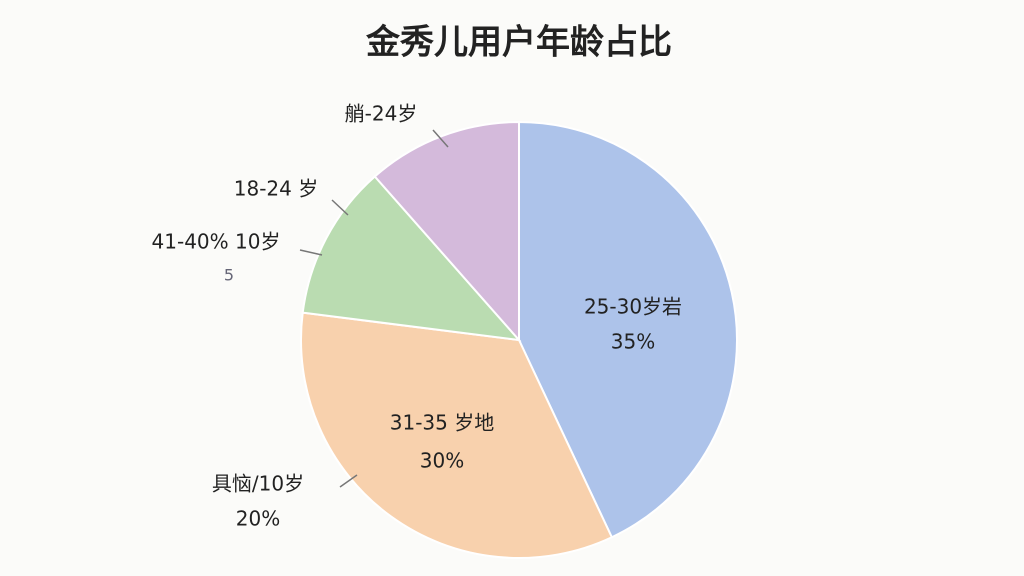 This screenshot has height=576, width=1024. I want to click on chart-title: 金秀儿用户年龄占比, so click(518, 43).